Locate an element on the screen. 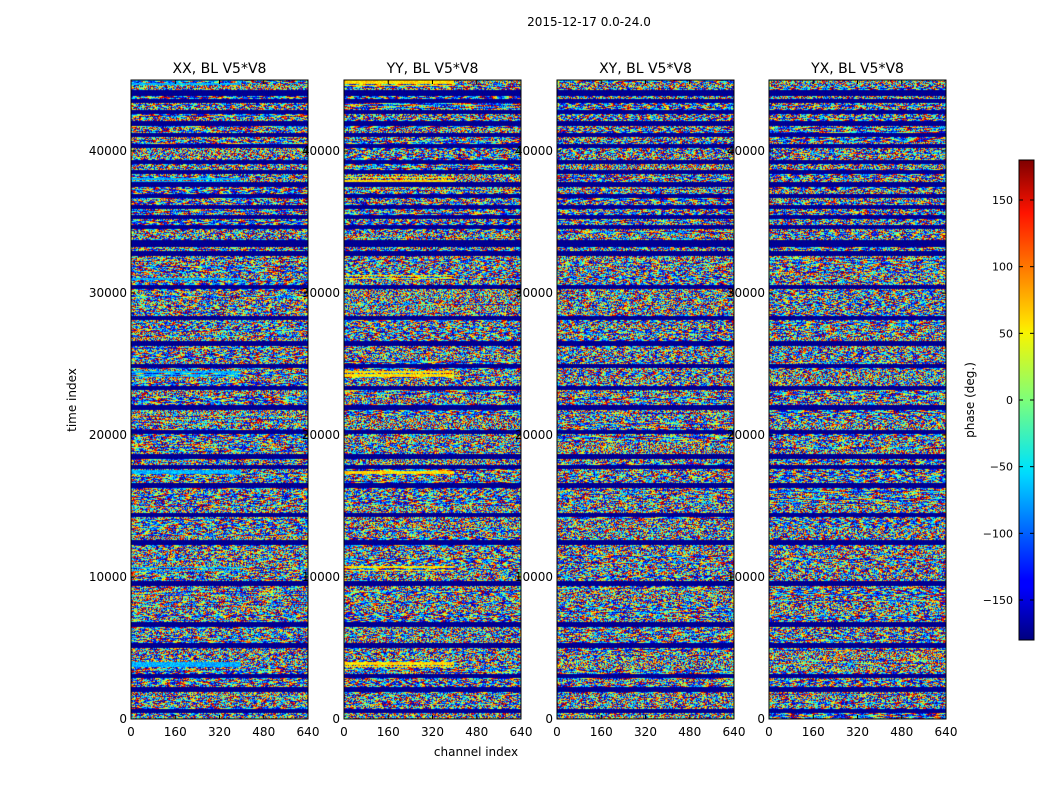 The image size is (1050, 800). colorbar-tick-label: 150 is located at coordinates (1002, 200).